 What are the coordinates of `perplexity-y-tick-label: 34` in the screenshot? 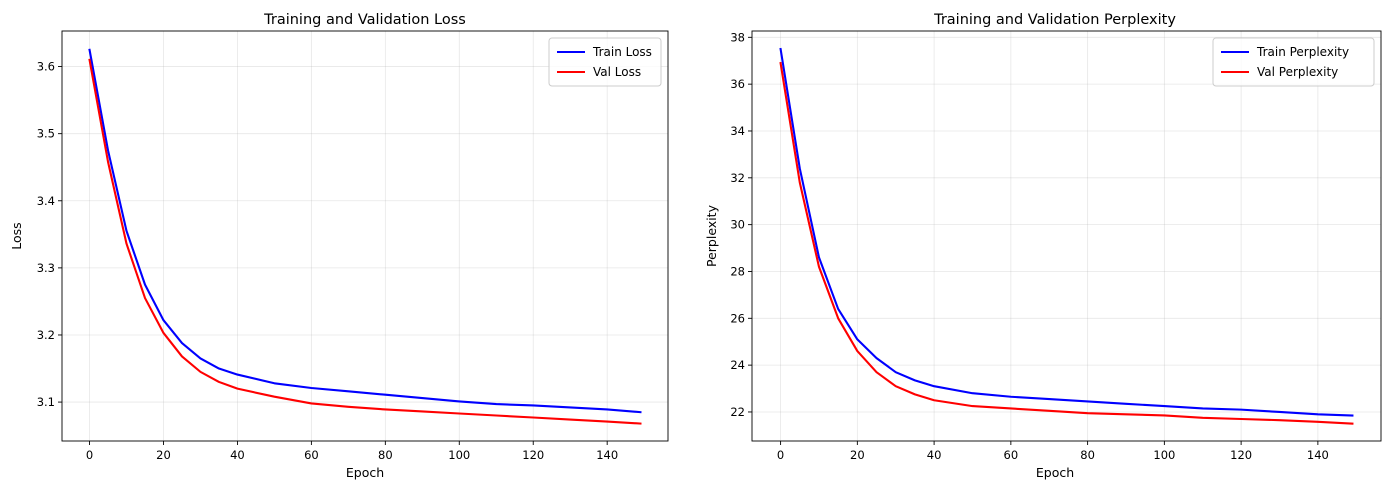 It's located at (737, 131).